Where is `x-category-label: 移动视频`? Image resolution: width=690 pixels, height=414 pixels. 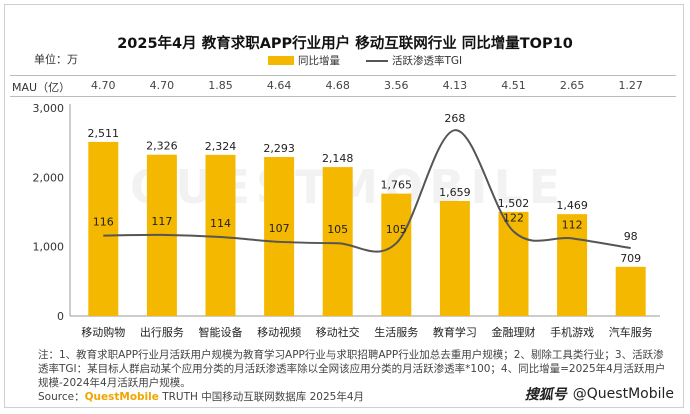
x-category-label: 移动视频 is located at coordinates (279, 332).